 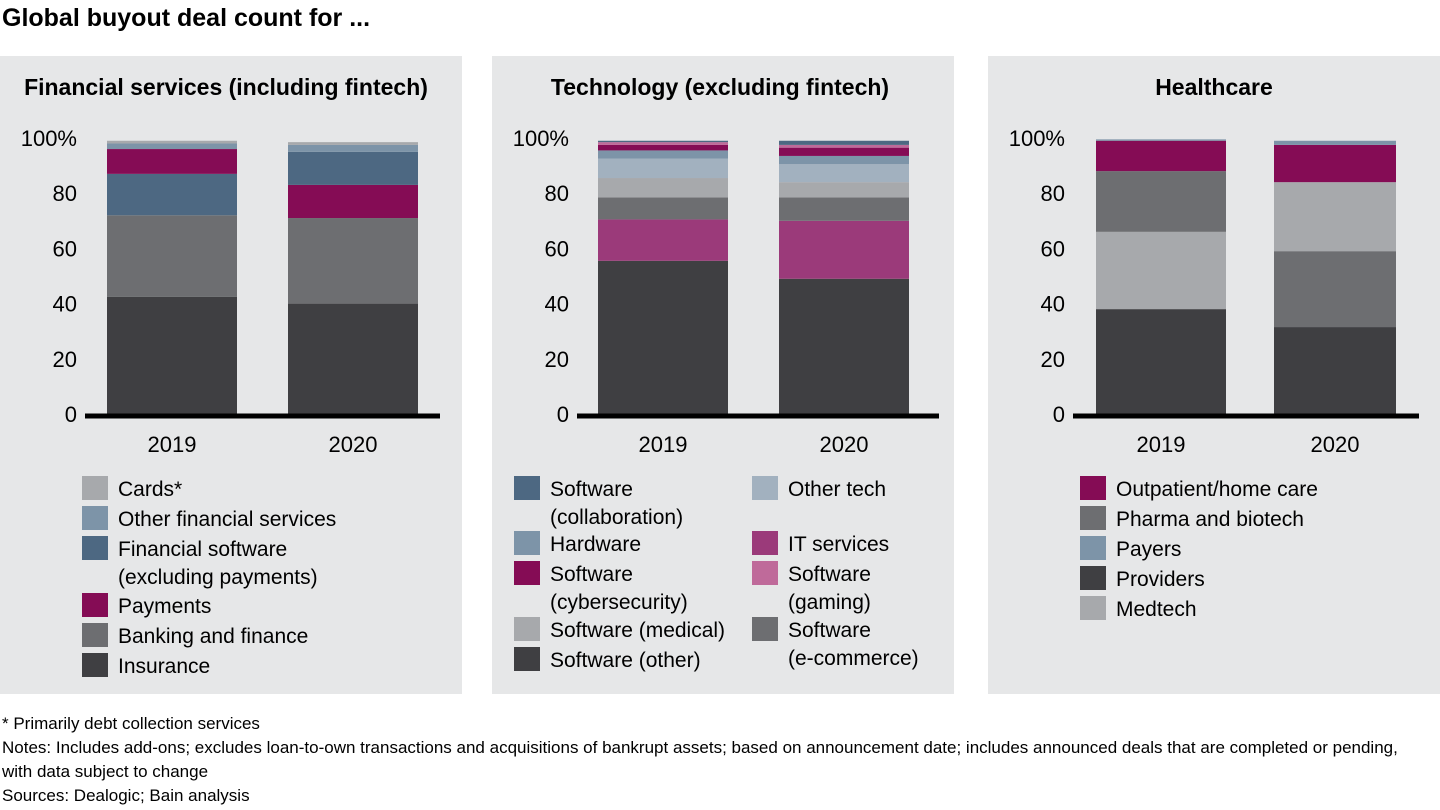 I want to click on legend-item-software-collaboration: Software (collaboration), so click(x=598, y=504).